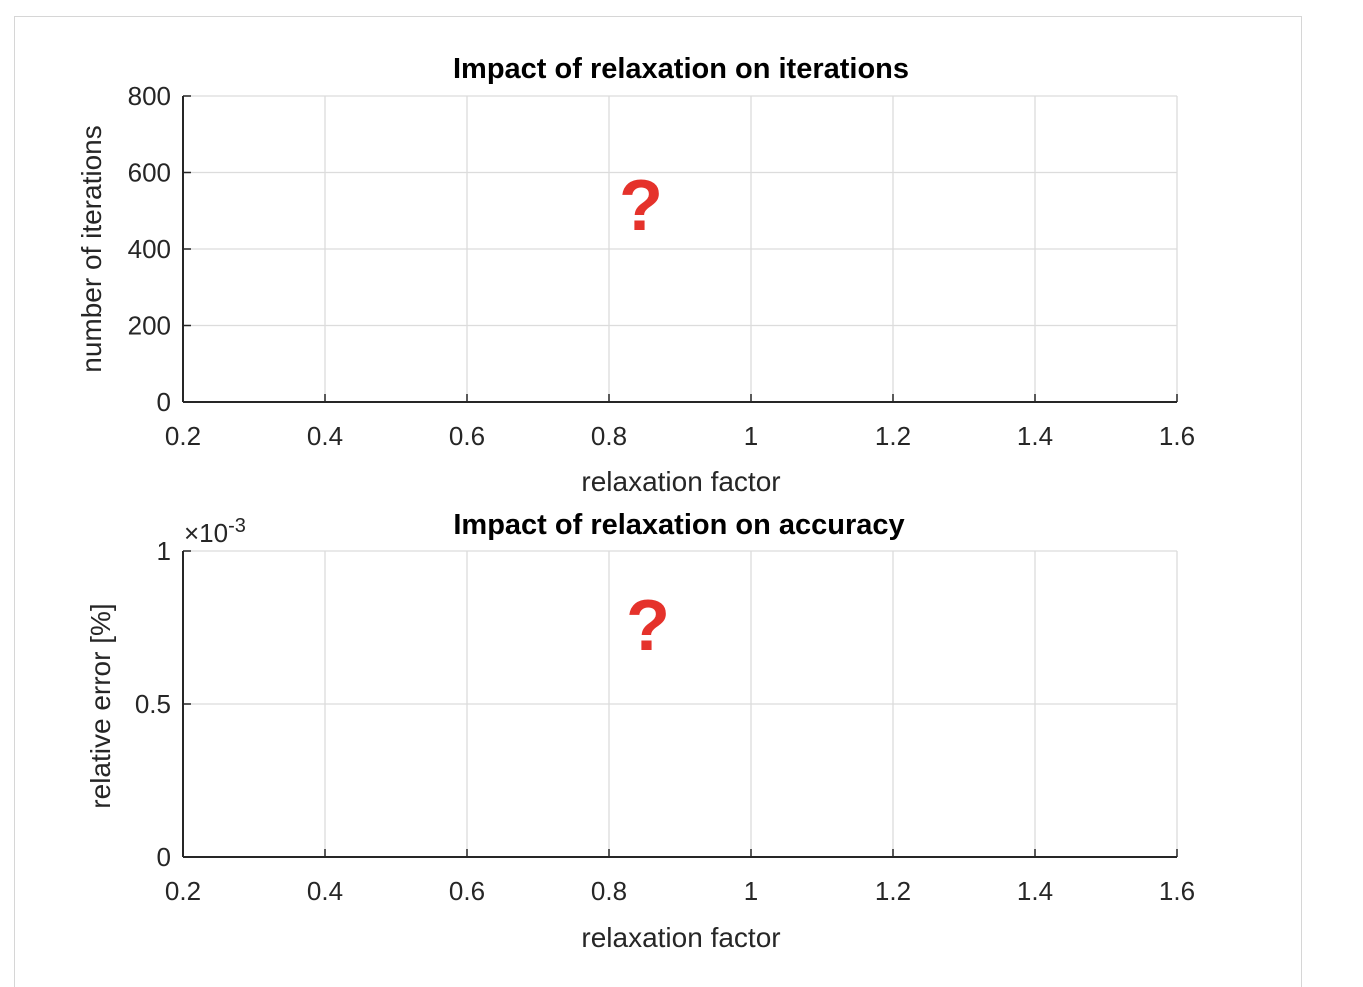 The width and height of the screenshot is (1363, 987). Describe the element at coordinates (206, 533) in the screenshot. I see `exponent-prefix: ×10` at that location.